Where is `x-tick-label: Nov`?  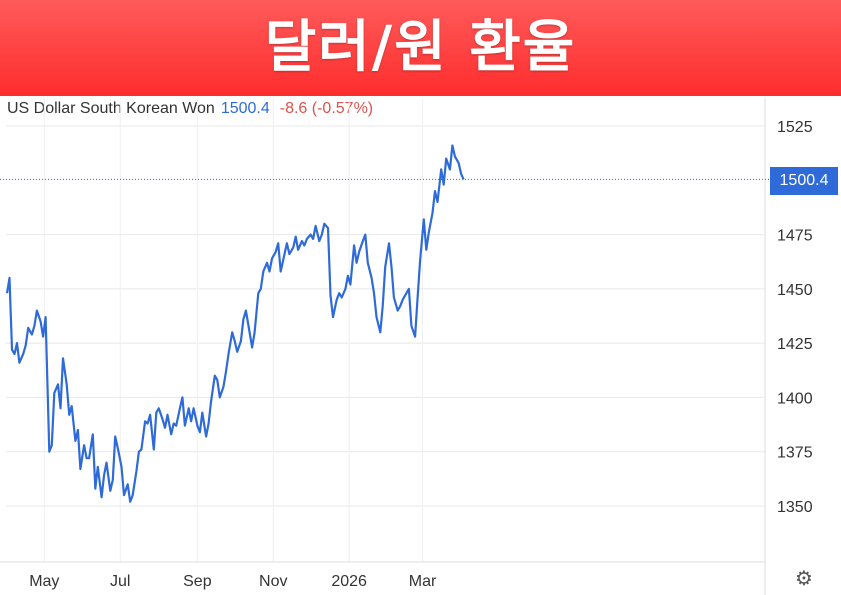
x-tick-label: Nov is located at coordinates (273, 581).